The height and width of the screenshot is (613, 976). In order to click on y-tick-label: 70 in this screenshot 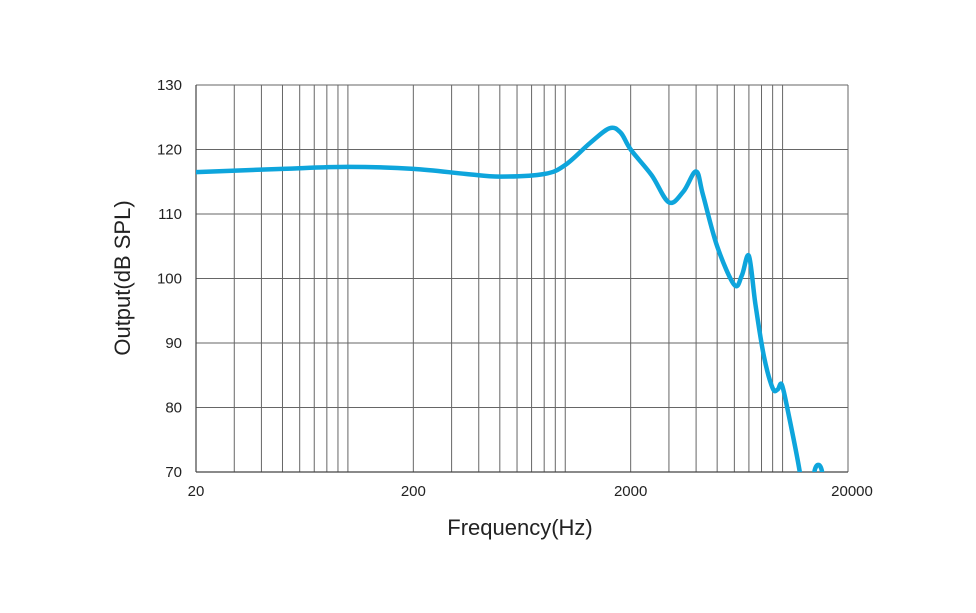, I will do `click(173, 472)`.